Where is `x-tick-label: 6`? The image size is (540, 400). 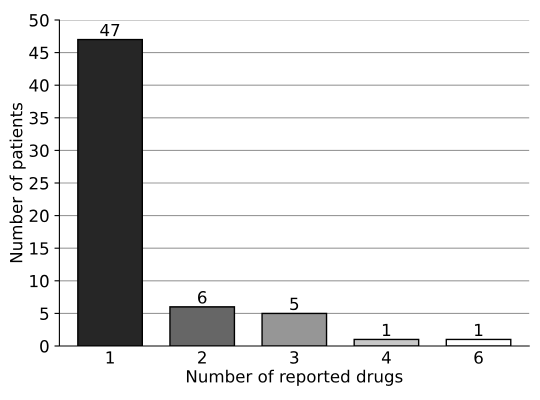 x-tick-label: 6 is located at coordinates (478, 357).